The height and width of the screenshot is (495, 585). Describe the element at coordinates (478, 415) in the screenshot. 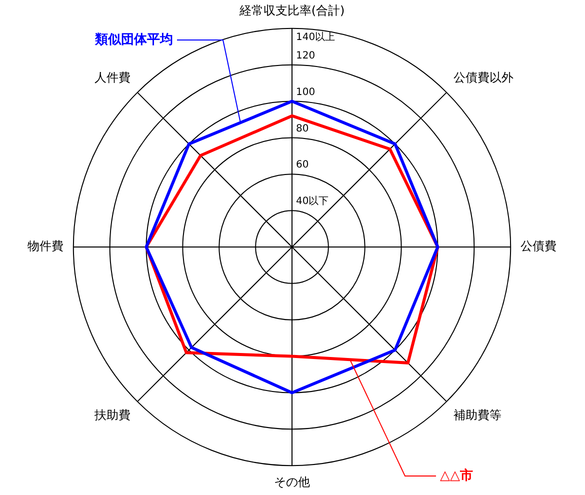

I see `spoke-label: 補助費等` at that location.